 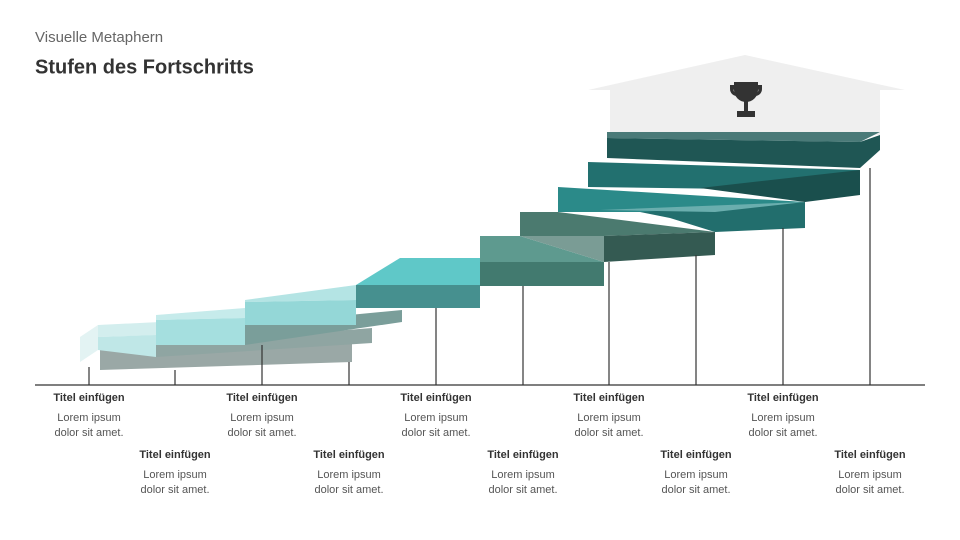 I want to click on trophy-icon, so click(x=746, y=99).